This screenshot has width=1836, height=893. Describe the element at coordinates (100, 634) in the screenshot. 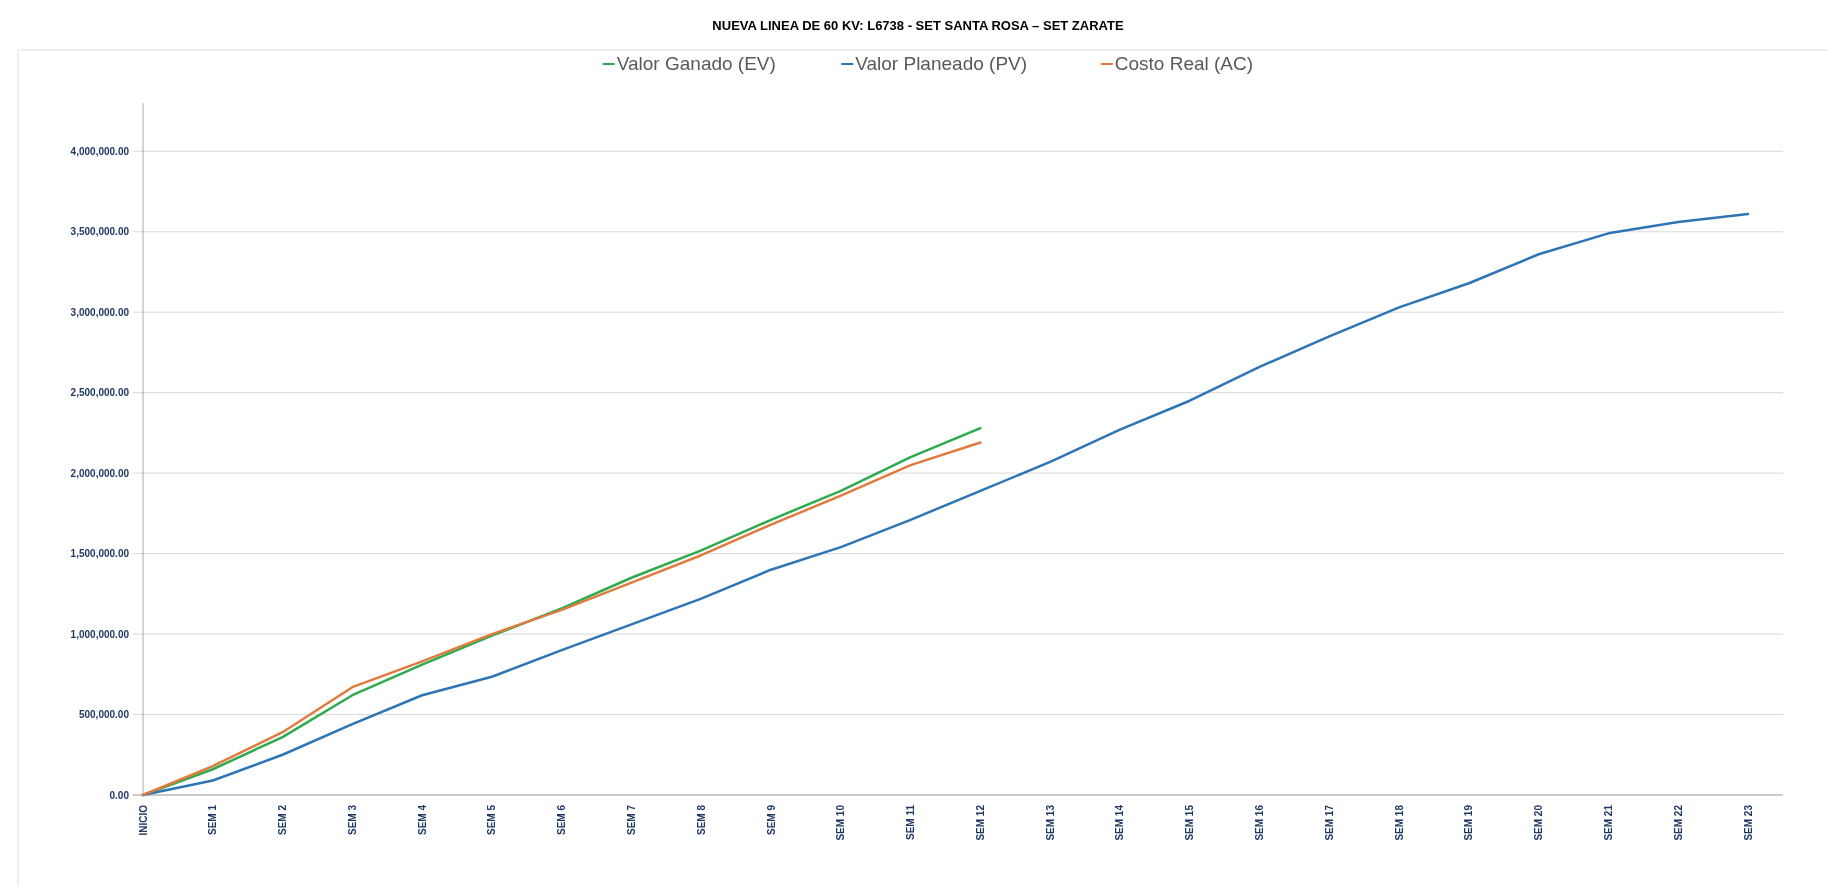

I see `y-tick-label: 1,000,000.00` at that location.